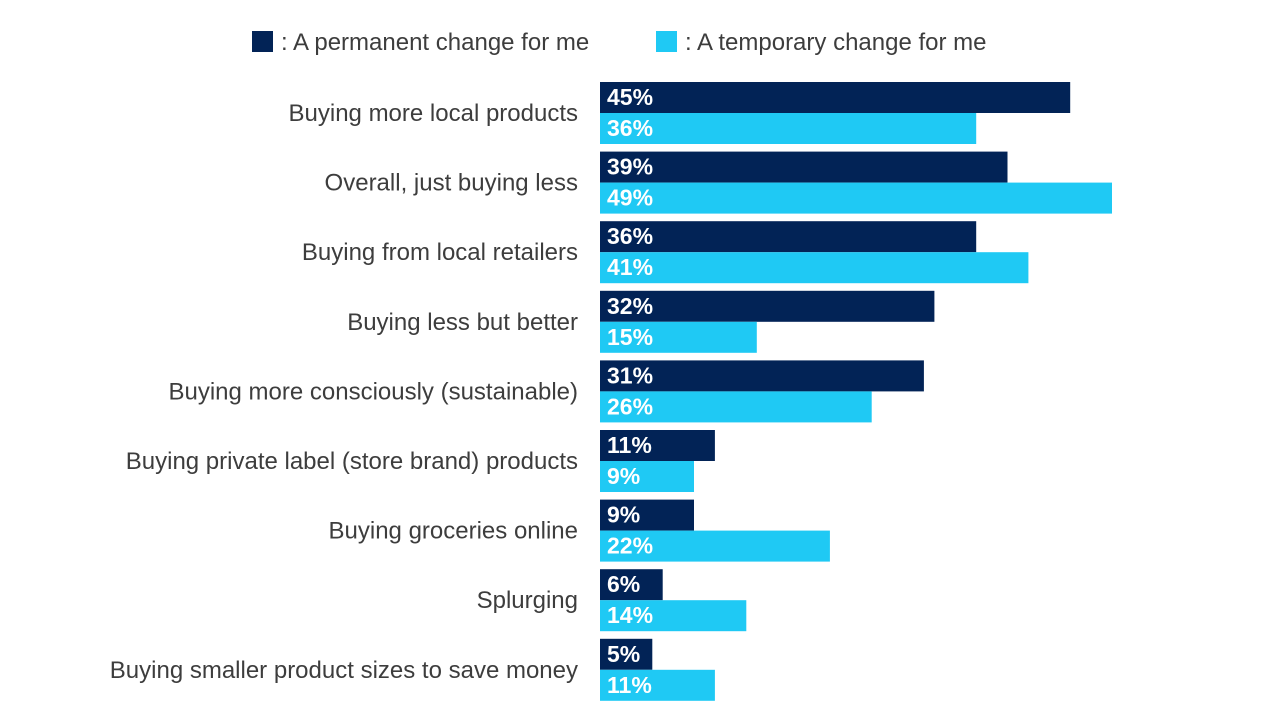  I want to click on data-label-temporary: 9%, so click(623, 476).